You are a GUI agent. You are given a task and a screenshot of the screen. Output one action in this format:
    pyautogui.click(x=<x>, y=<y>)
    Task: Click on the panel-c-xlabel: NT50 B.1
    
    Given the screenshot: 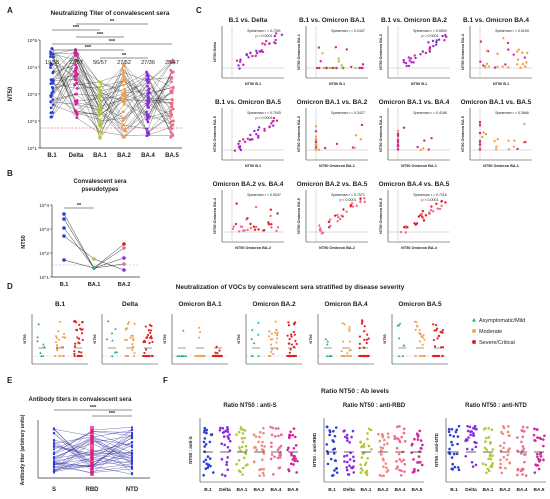 What is the action you would take?
    pyautogui.click(x=253, y=84)
    